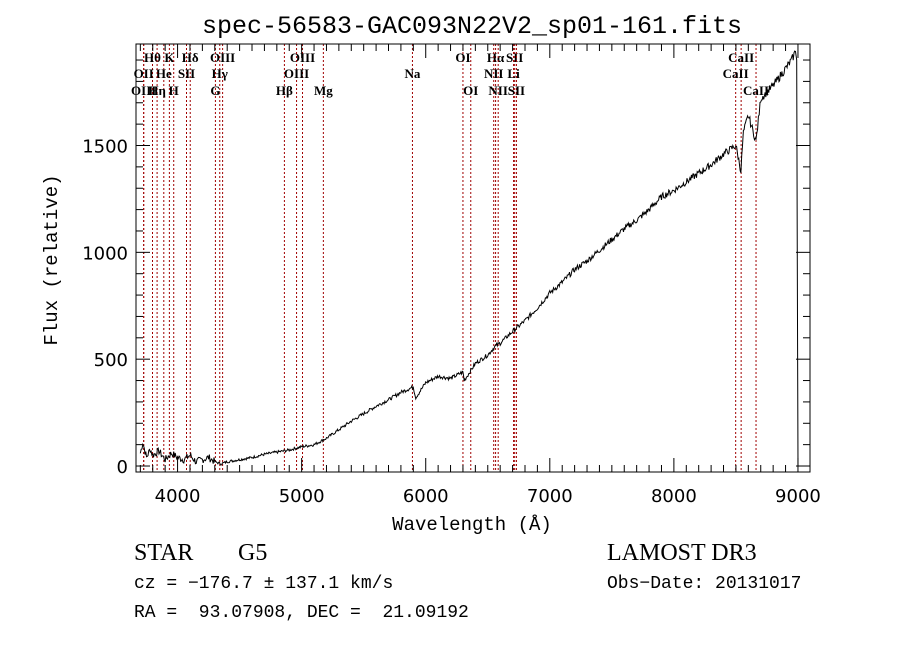  What do you see at coordinates (122, 467) in the screenshot?
I see `y-tick-label: 0` at bounding box center [122, 467].